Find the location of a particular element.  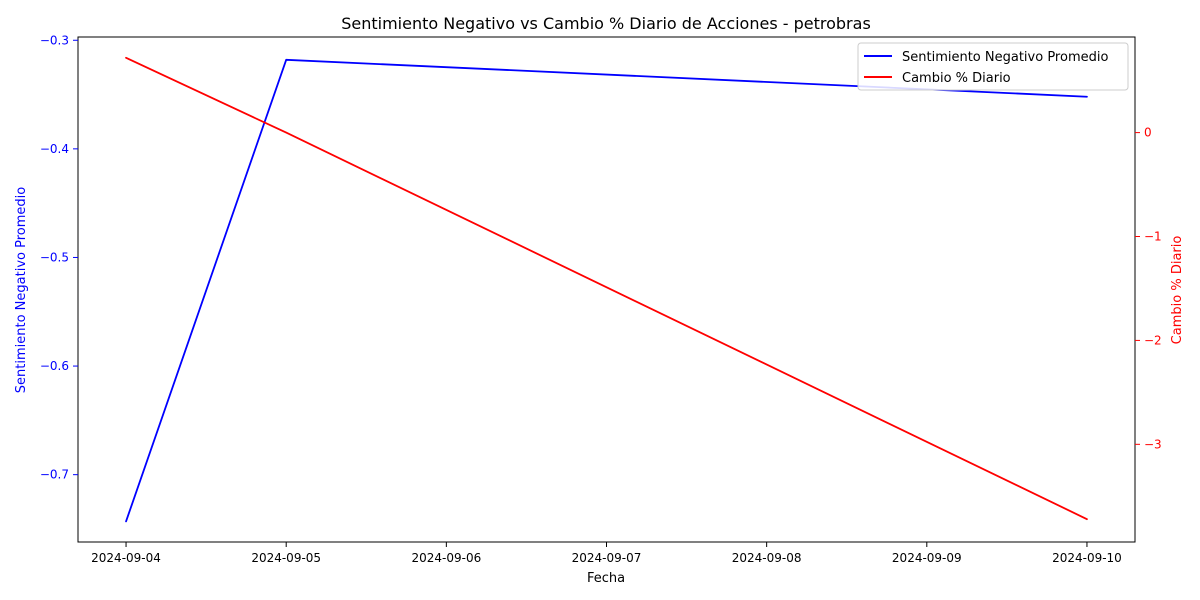

y-left-tick-label: −0.7 is located at coordinates (54, 475).